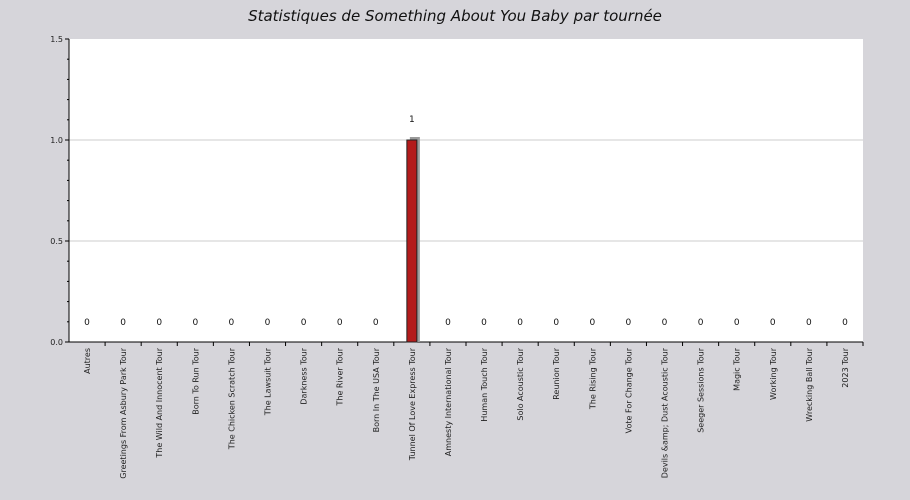 The image size is (910, 500). I want to click on x-tick-label: Magic Tour, so click(737, 369).